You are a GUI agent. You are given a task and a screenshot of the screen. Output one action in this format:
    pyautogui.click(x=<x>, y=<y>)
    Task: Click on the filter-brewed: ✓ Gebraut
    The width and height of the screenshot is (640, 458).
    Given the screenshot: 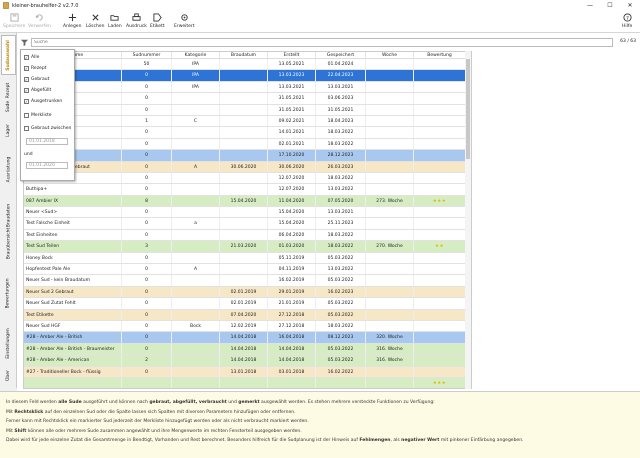 What is the action you would take?
    pyautogui.click(x=37, y=79)
    